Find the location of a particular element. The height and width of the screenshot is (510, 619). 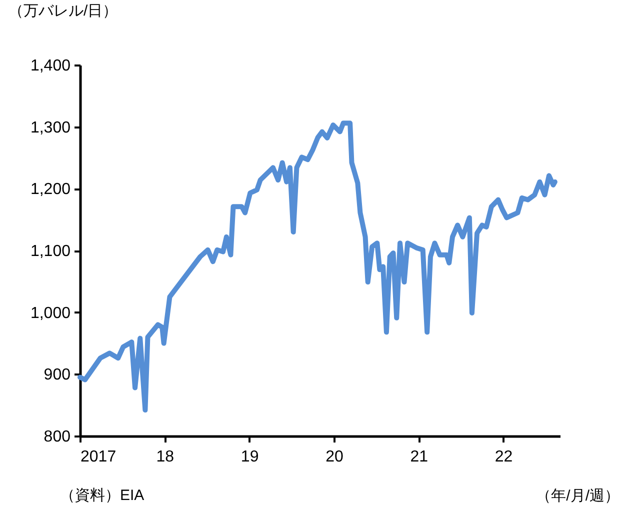

y-tick-label: 800 is located at coordinates (57, 437).